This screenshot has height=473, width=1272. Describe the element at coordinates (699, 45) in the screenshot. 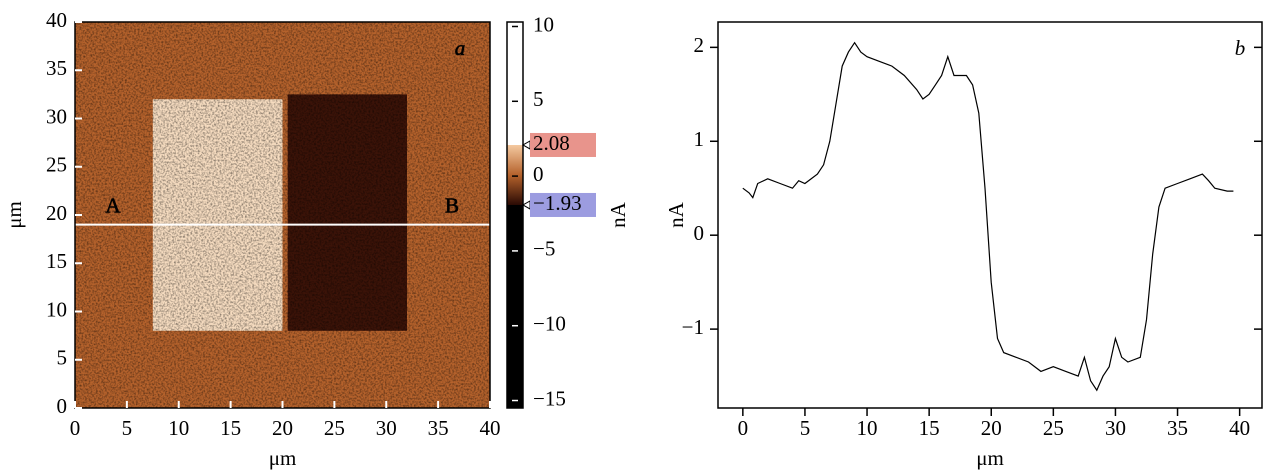

I see `y-tick-label: 2` at that location.